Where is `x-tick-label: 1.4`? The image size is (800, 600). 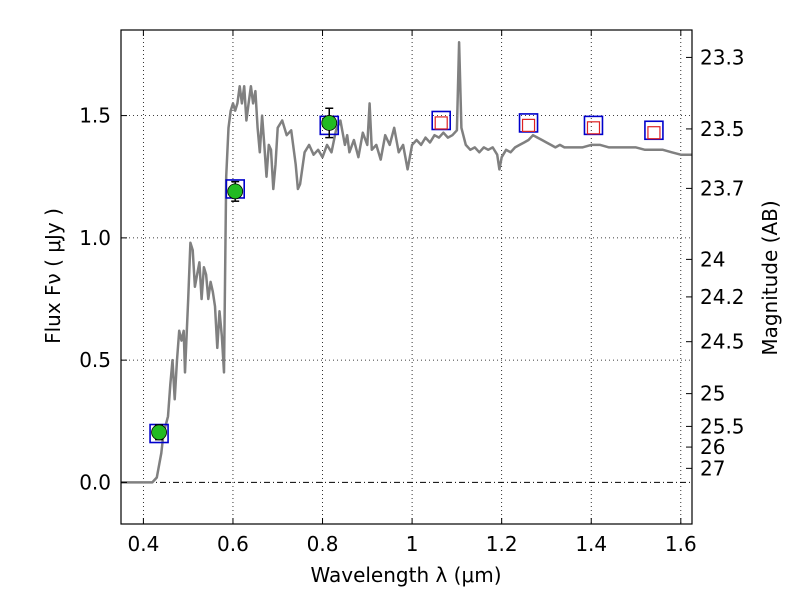 x-tick-label: 1.4 is located at coordinates (591, 544).